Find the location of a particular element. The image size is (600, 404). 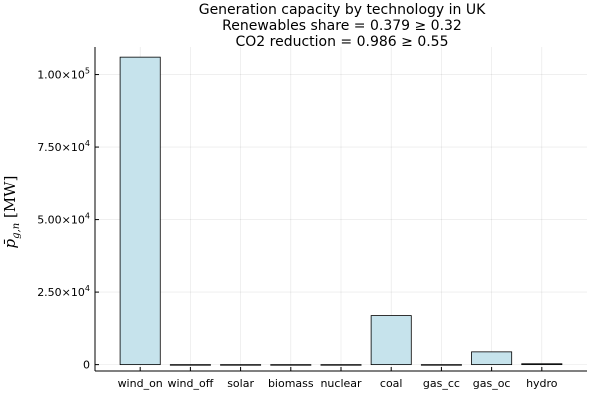

x-tick-label-wind-off: wind_off is located at coordinates (190, 383).